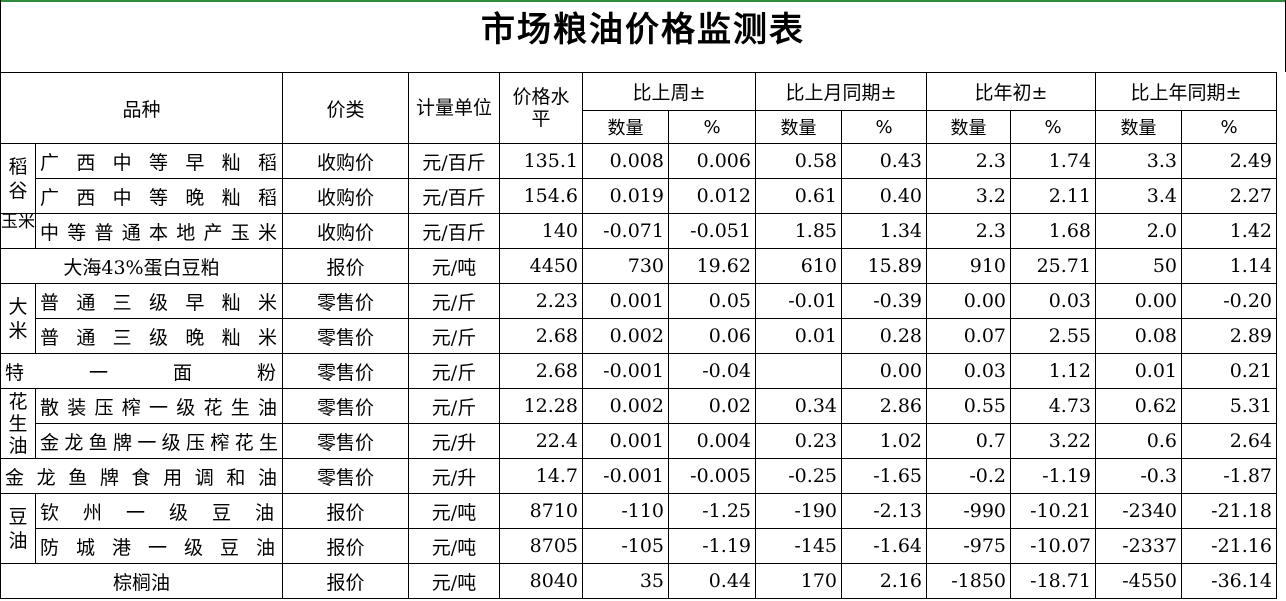 The width and height of the screenshot is (1286, 601). I want to click on row-lastyear-pct: 2.89, so click(1229, 336).